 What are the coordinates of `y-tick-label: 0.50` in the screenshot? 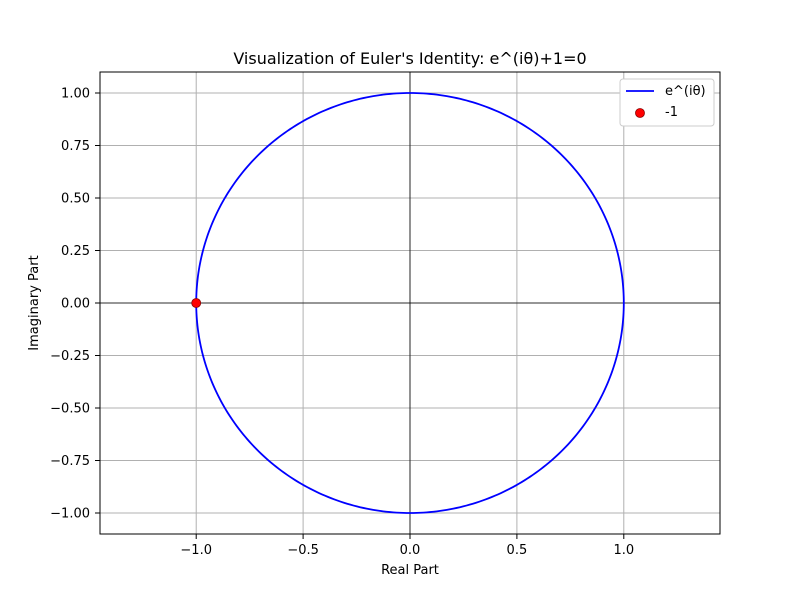 It's located at (75, 199).